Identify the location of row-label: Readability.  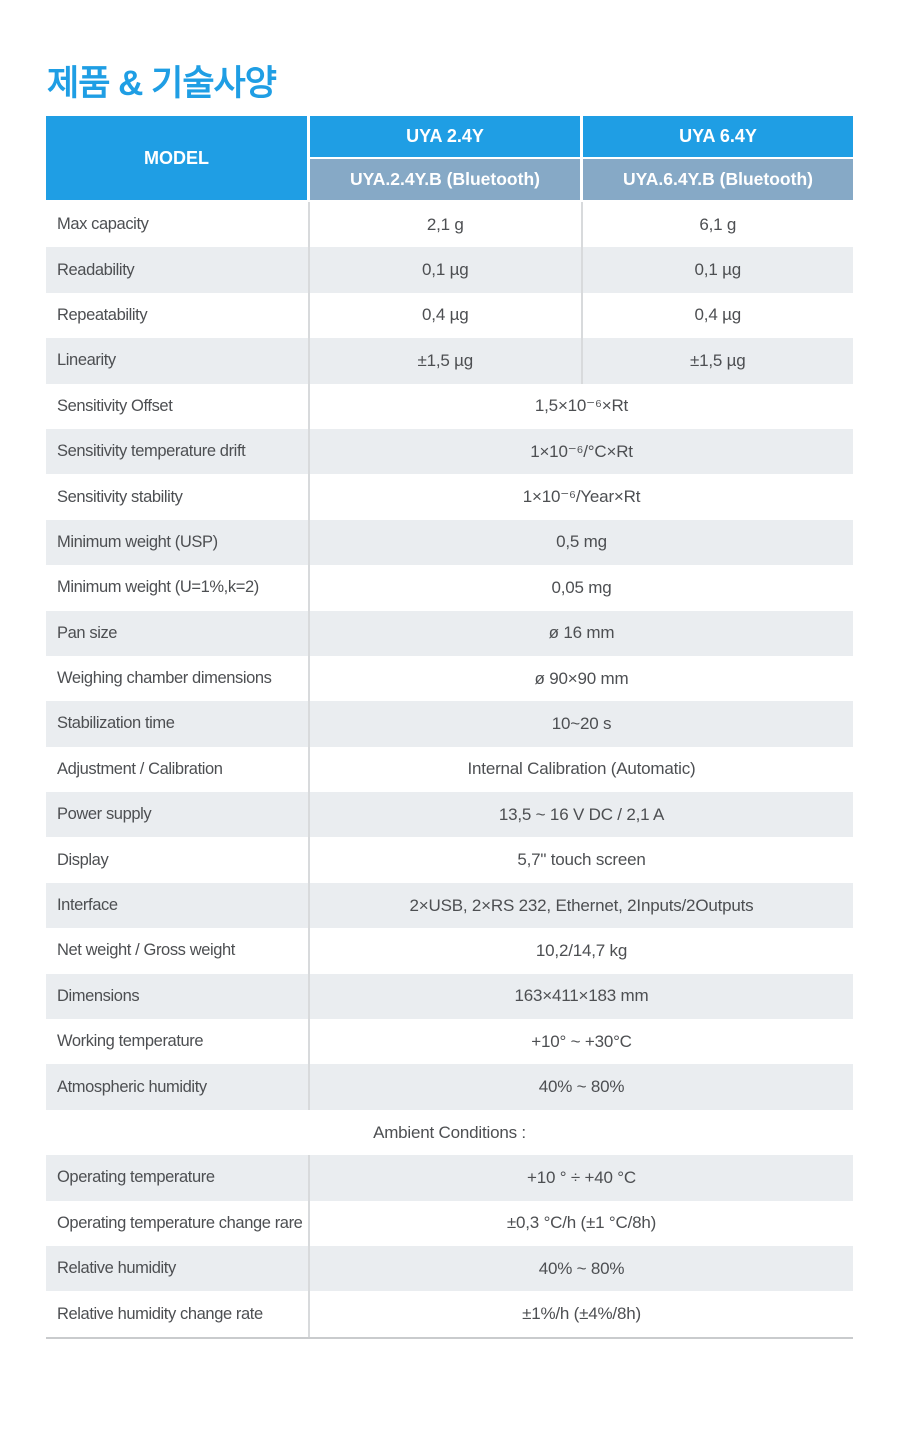
(178, 270).